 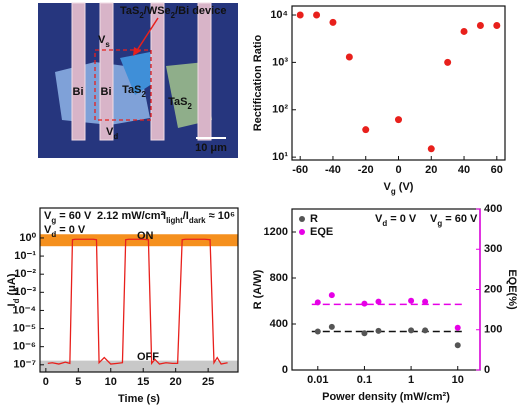 I want to click on y-tick-label: 10⁻¹, so click(x=25, y=256).